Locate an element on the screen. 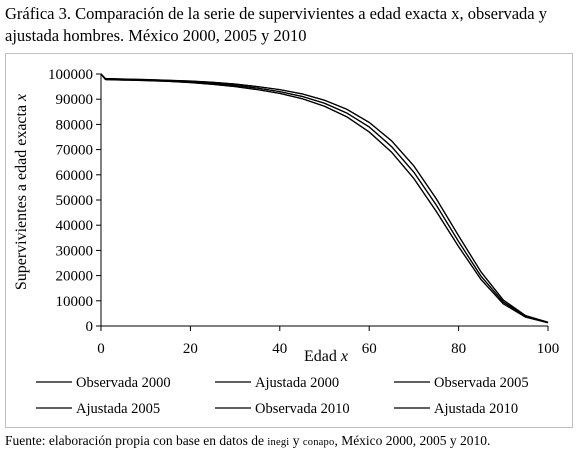 This screenshot has height=453, width=580. y-tick-label: 100000 is located at coordinates (70, 75).